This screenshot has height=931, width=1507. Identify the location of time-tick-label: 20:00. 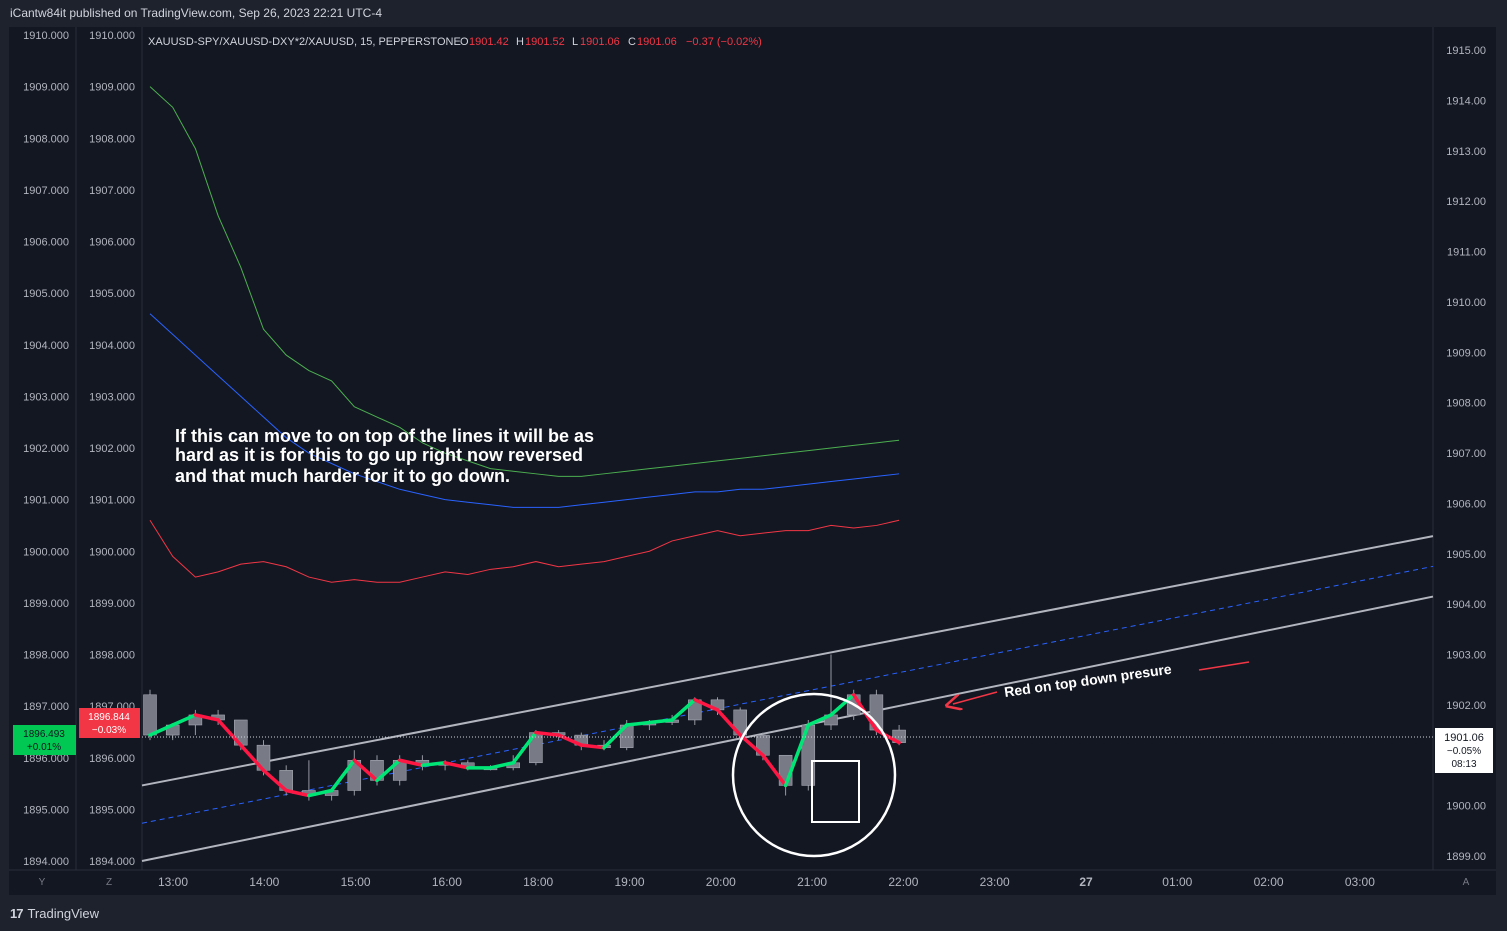
(721, 882).